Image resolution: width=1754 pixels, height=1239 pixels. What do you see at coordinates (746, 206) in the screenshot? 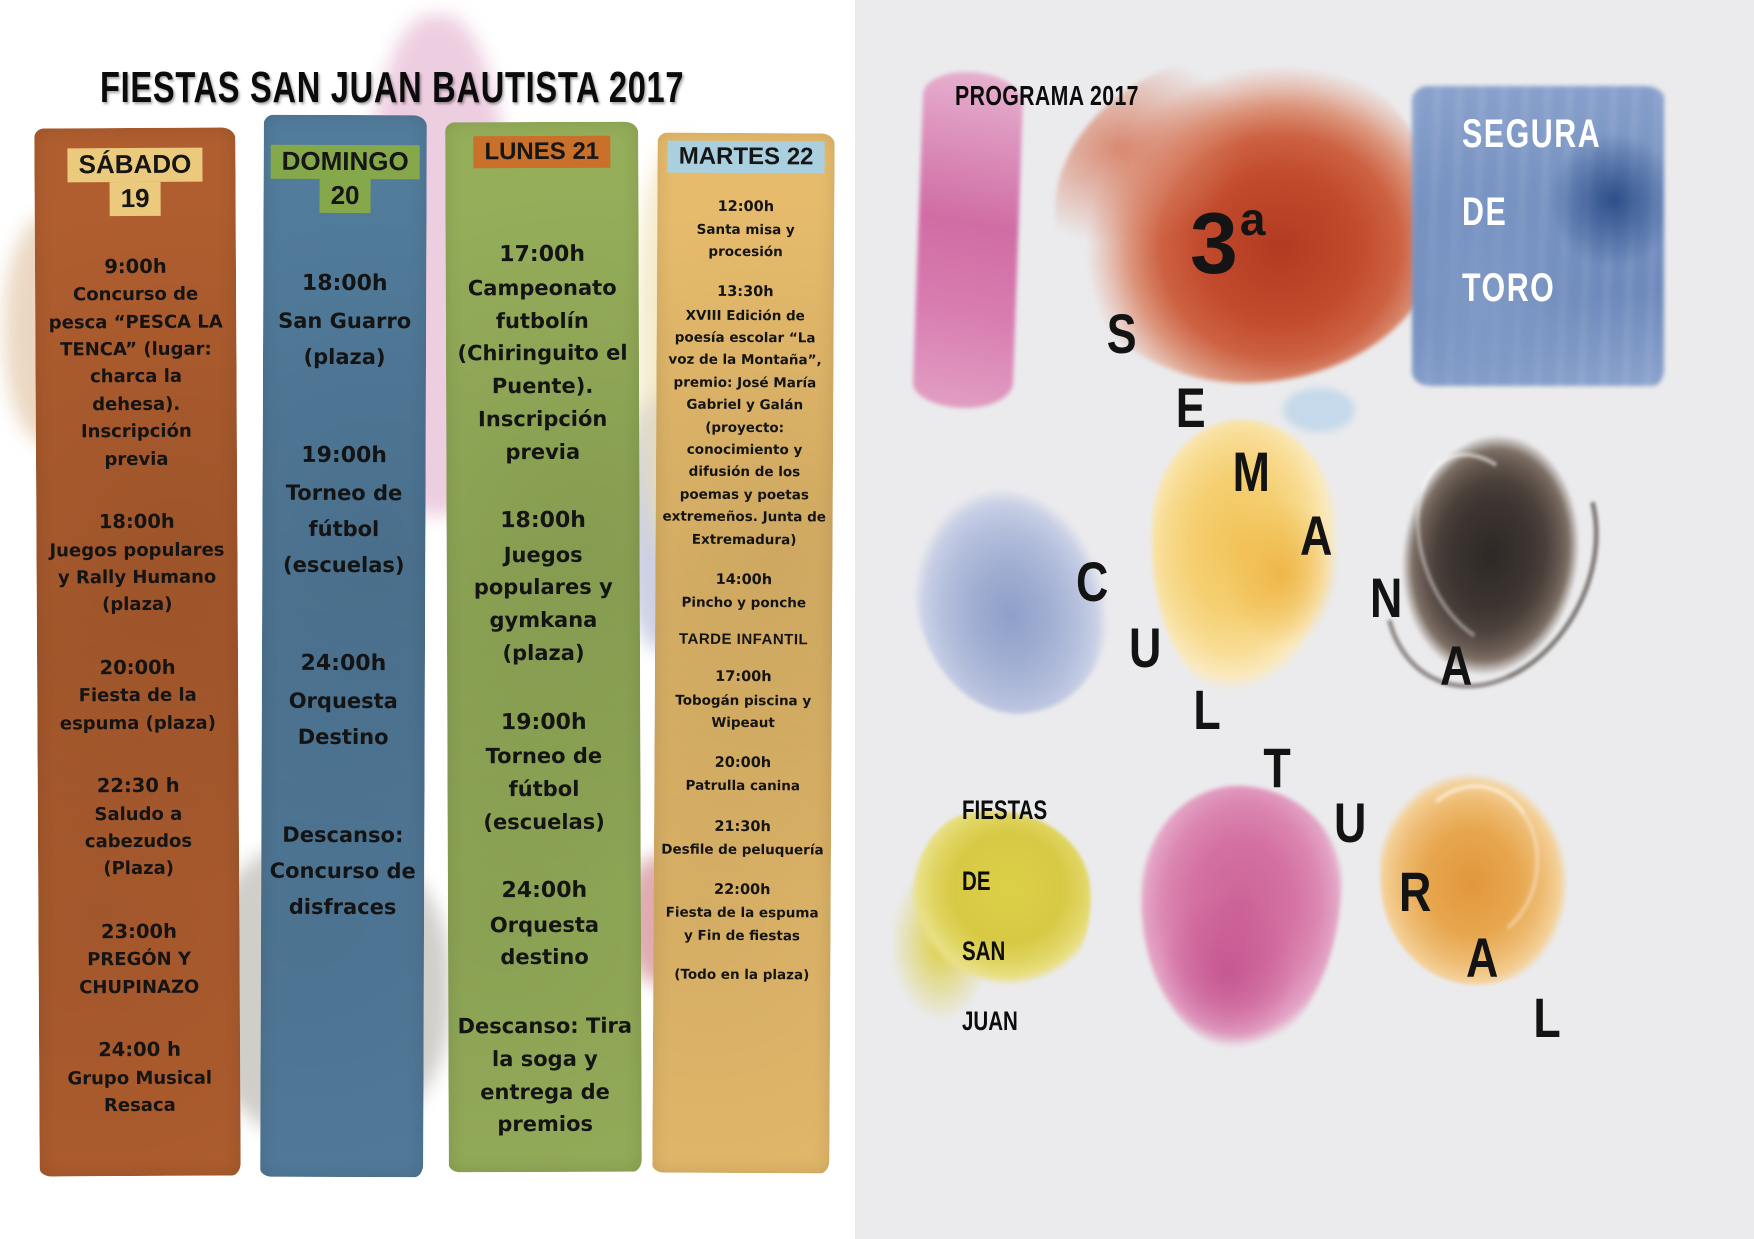
I see `event-time: 12:00h` at bounding box center [746, 206].